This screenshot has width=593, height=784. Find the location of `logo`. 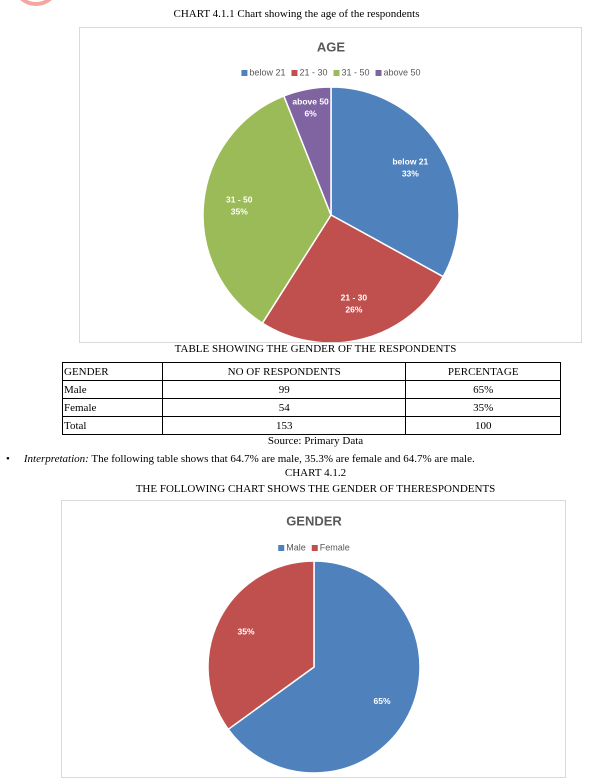

logo is located at coordinates (36, 3).